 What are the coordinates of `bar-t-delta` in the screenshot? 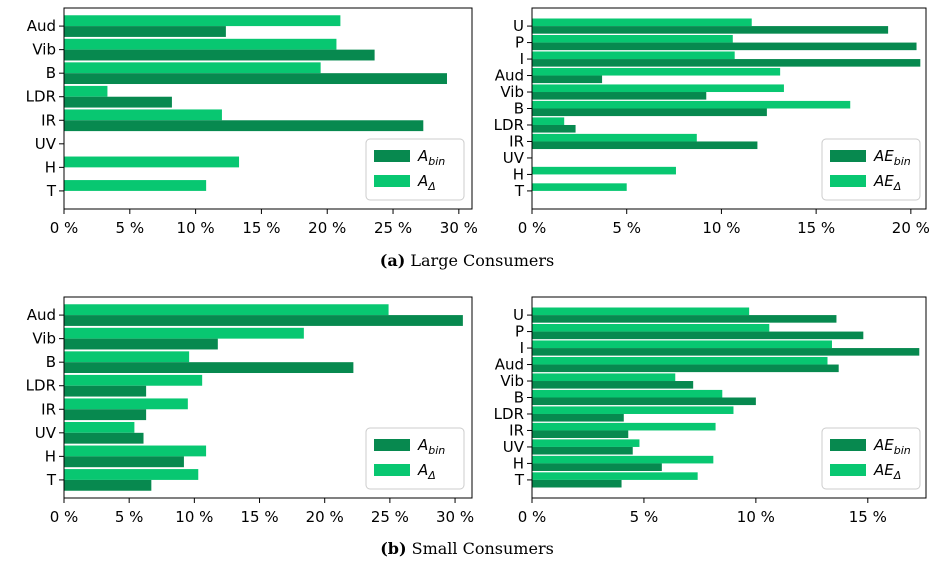 It's located at (131, 474).